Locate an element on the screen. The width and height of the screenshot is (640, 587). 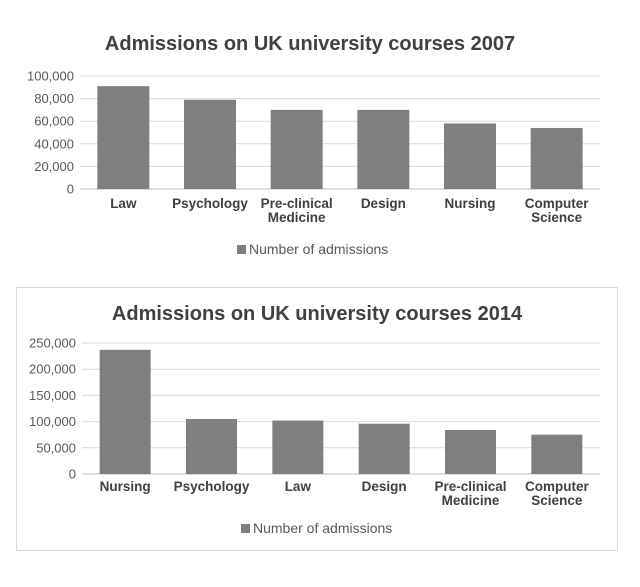
chart0-y-tick-label: 100,000 is located at coordinates (50, 76).